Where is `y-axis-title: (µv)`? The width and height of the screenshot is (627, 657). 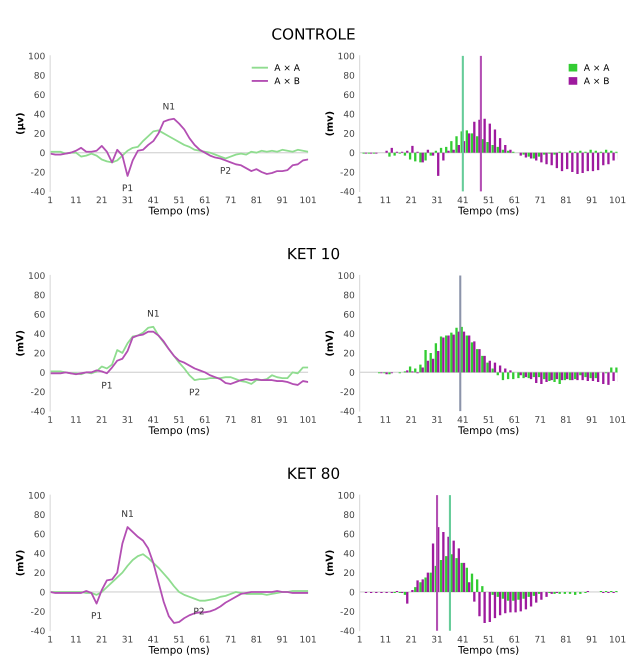
y-axis-title: (µv) is located at coordinates (21, 123).